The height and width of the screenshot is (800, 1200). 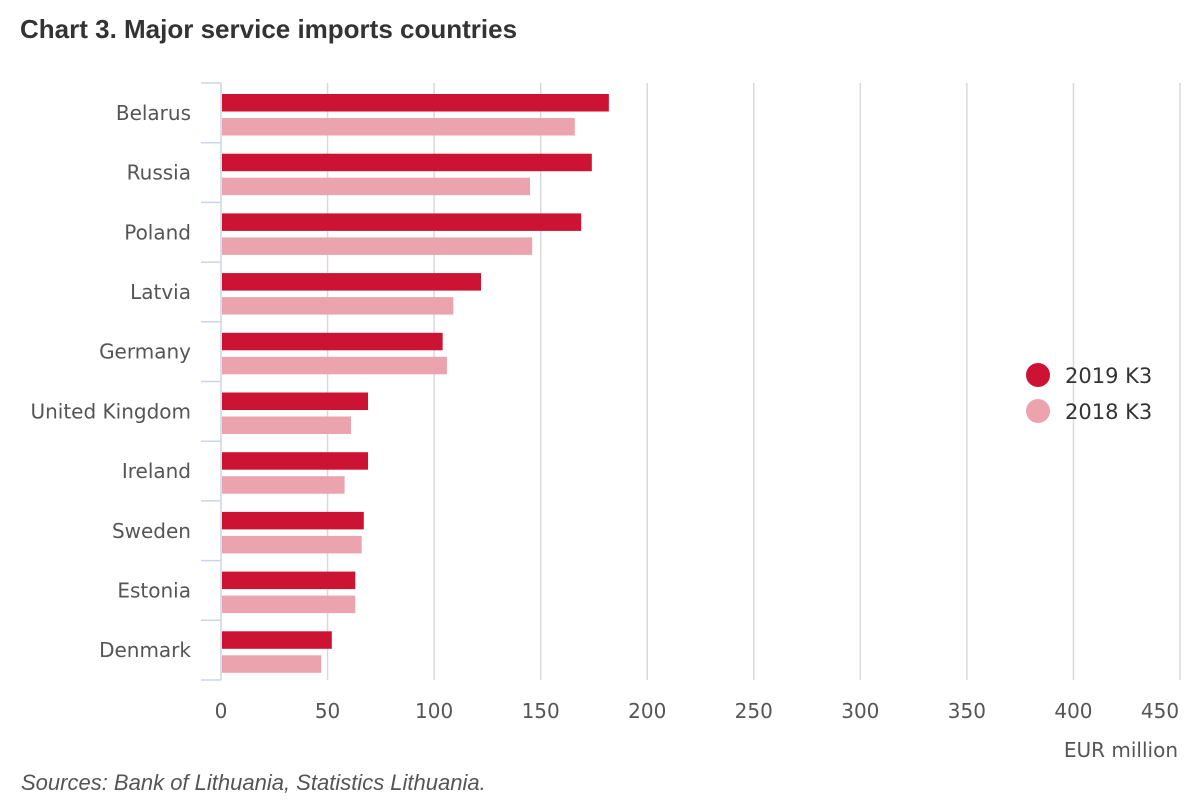 What do you see at coordinates (156, 471) in the screenshot?
I see `category-label-ireland: Ireland` at bounding box center [156, 471].